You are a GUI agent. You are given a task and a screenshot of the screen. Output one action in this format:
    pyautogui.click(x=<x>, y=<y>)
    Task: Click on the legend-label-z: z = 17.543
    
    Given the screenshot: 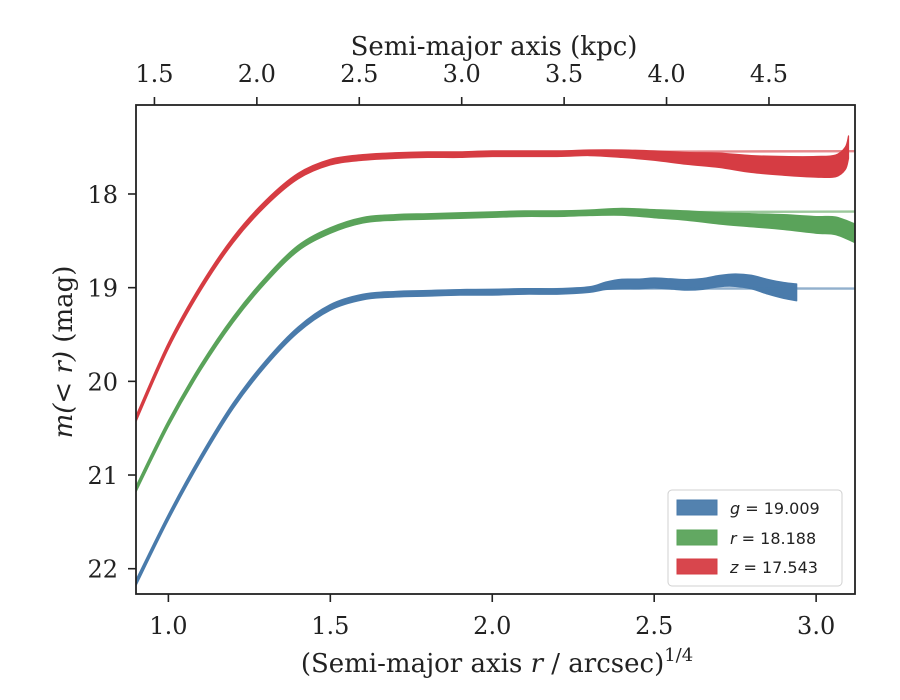 What is the action you would take?
    pyautogui.click(x=773, y=567)
    